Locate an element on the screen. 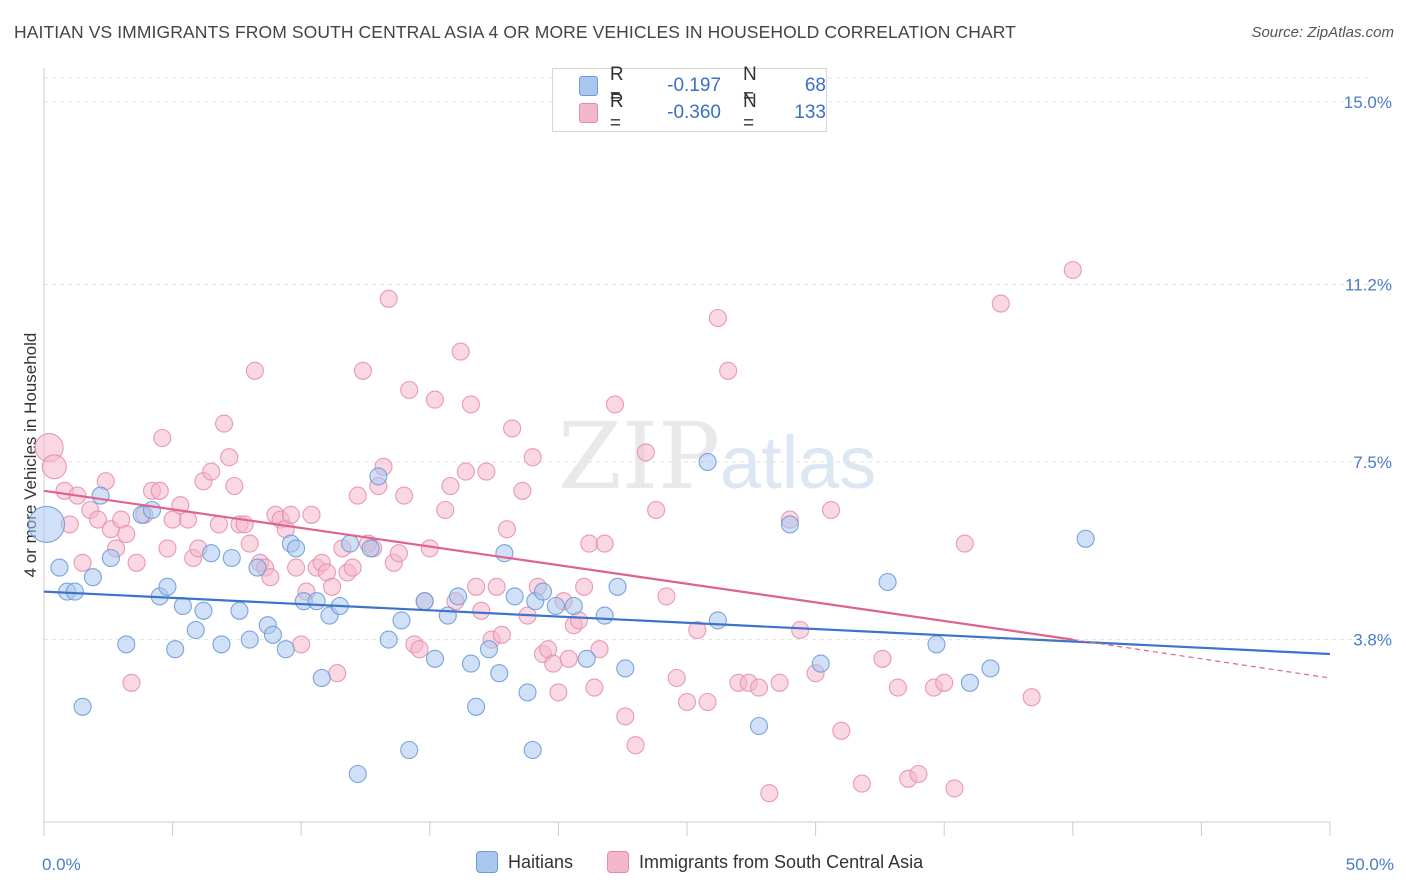  legend-item-haitians: Haitians is located at coordinates (524, 862).